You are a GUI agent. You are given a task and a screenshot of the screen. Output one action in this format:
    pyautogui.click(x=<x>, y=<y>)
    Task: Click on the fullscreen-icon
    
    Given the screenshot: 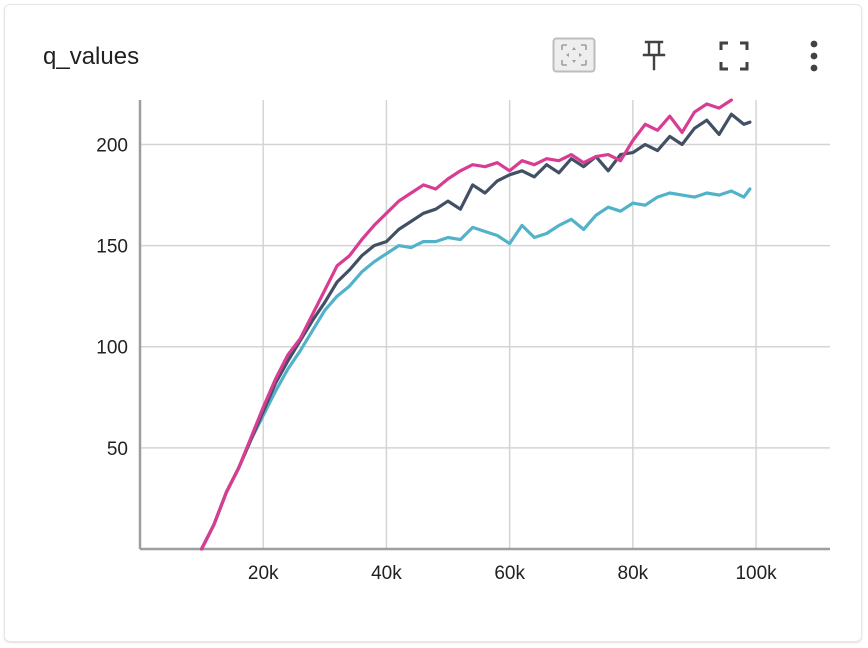 What is the action you would take?
    pyautogui.click(x=734, y=56)
    